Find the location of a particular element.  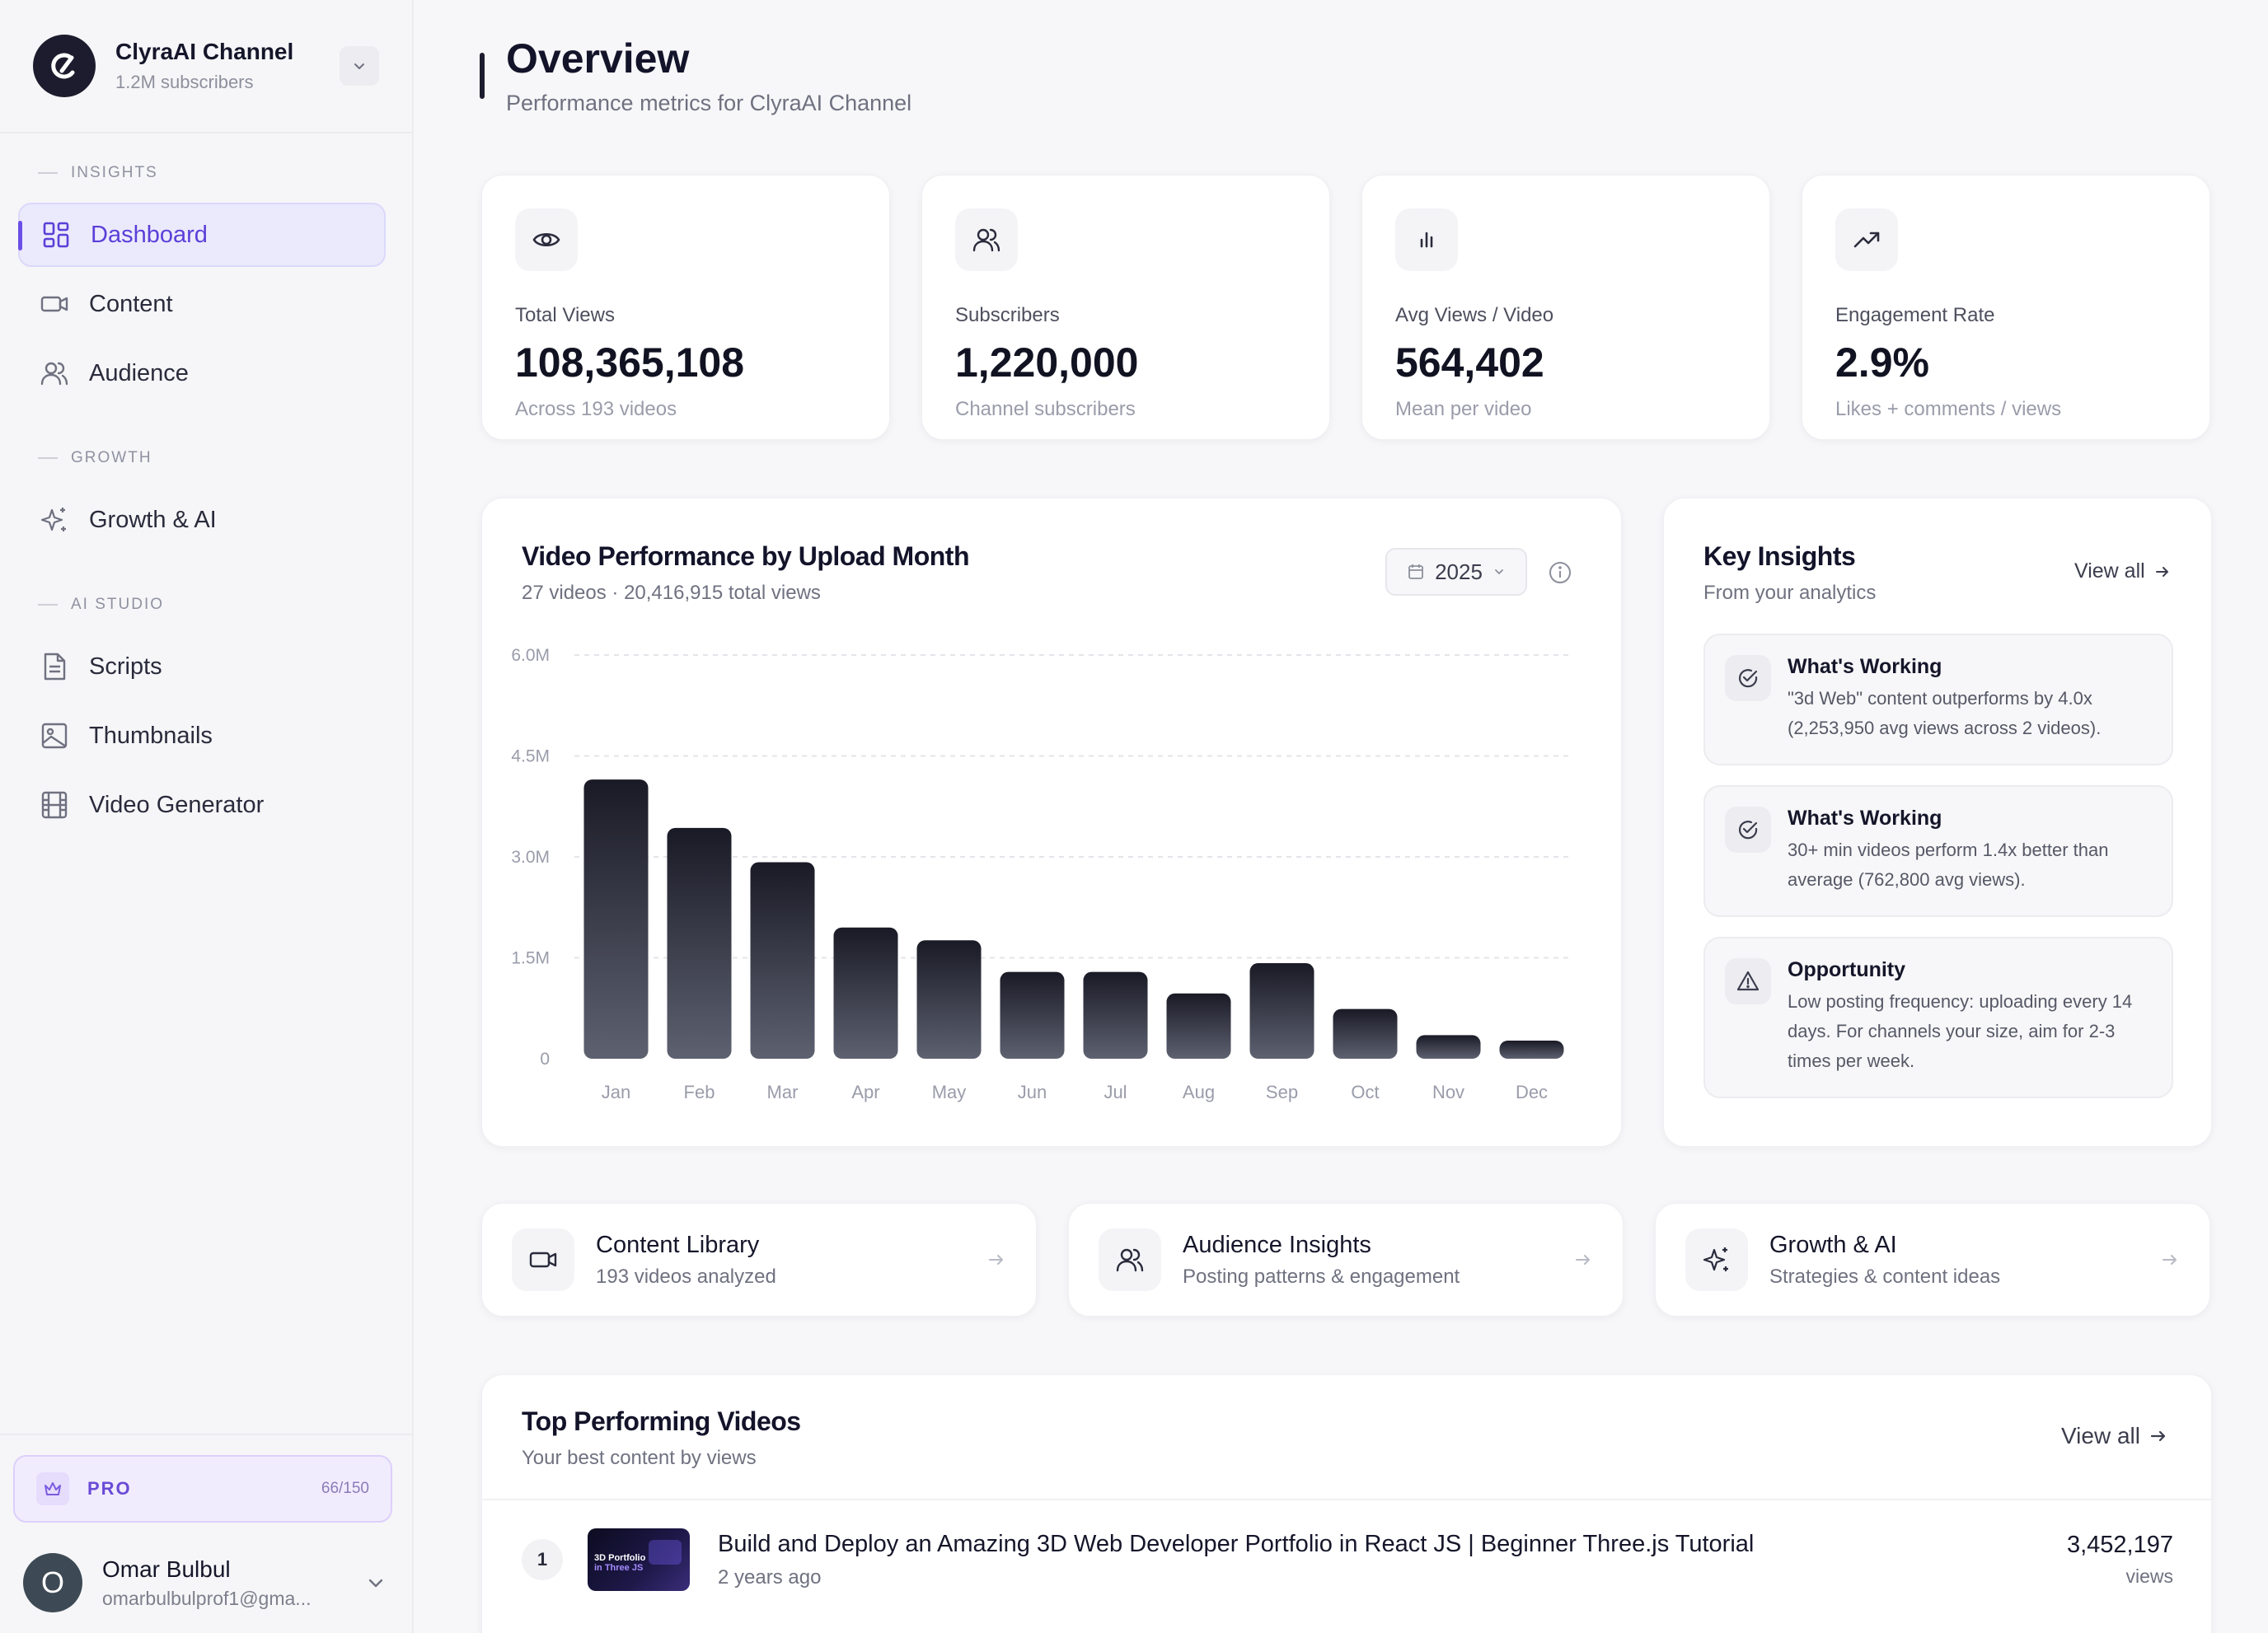

link-subtitle: Posting patterns & engagement is located at coordinates (1321, 1276).